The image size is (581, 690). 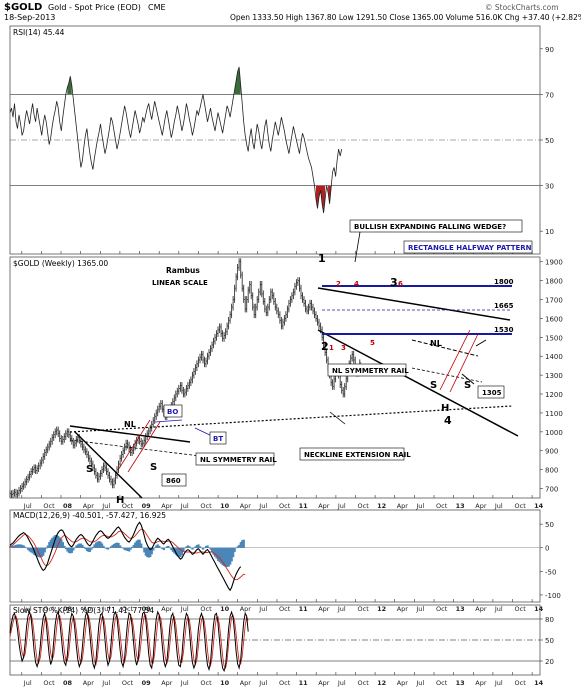 What do you see at coordinates (418, 383) in the screenshot?
I see `wedge-bottom-line` at bounding box center [418, 383].